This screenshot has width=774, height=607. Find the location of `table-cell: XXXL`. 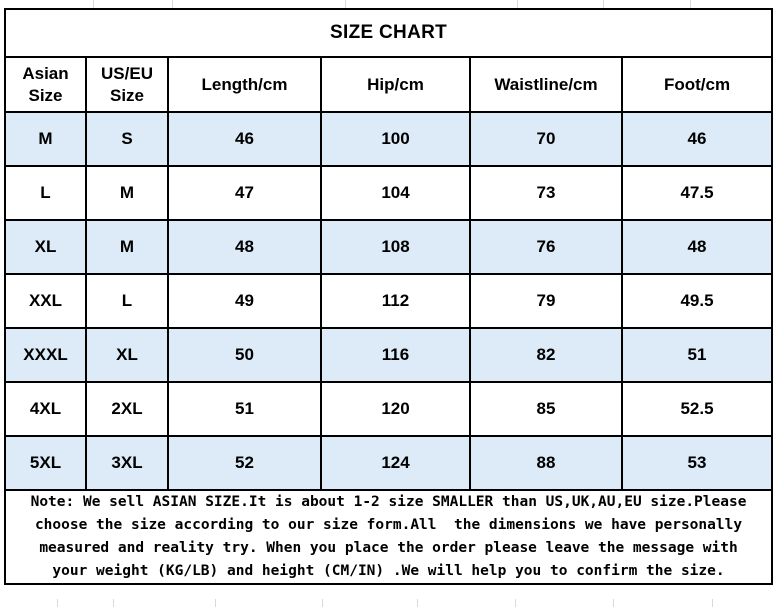

table-cell: XXXL is located at coordinates (45, 355).